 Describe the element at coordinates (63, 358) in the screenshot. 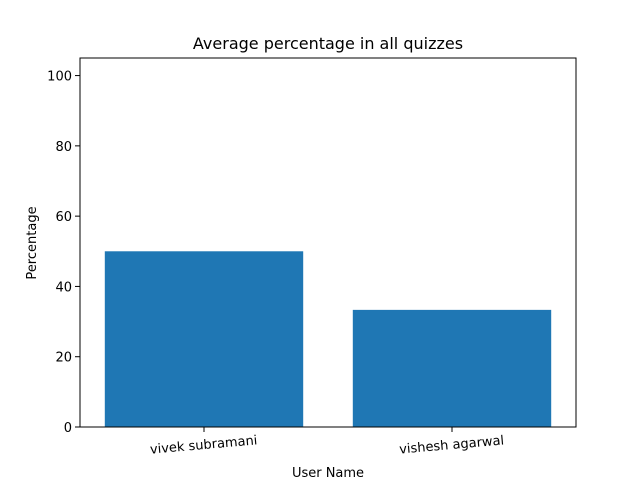

I see `y-tick-label: 20` at that location.